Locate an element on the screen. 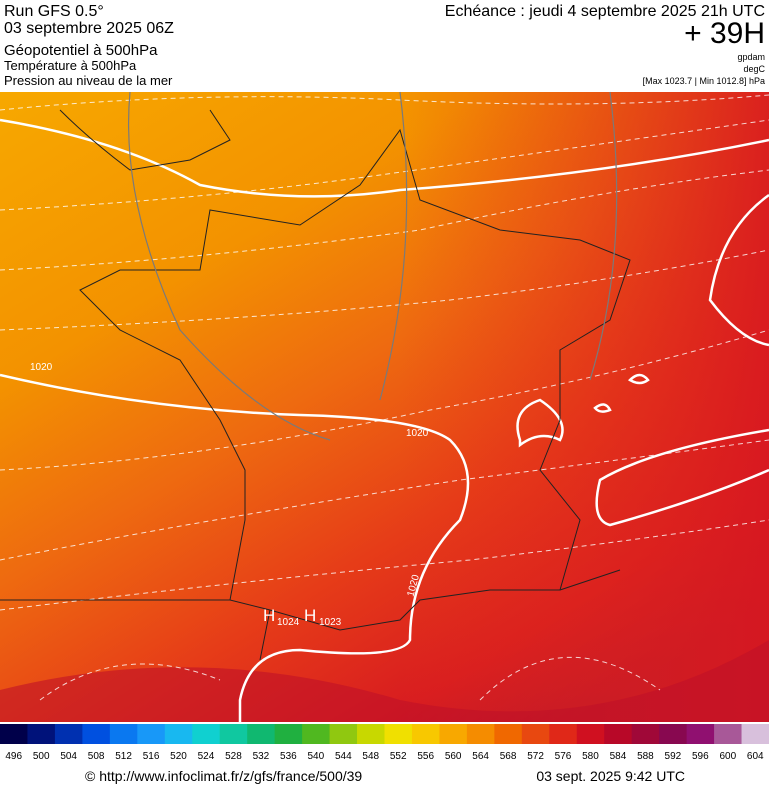 This screenshot has height=791, width=769. color-label: 572 is located at coordinates (535, 756).